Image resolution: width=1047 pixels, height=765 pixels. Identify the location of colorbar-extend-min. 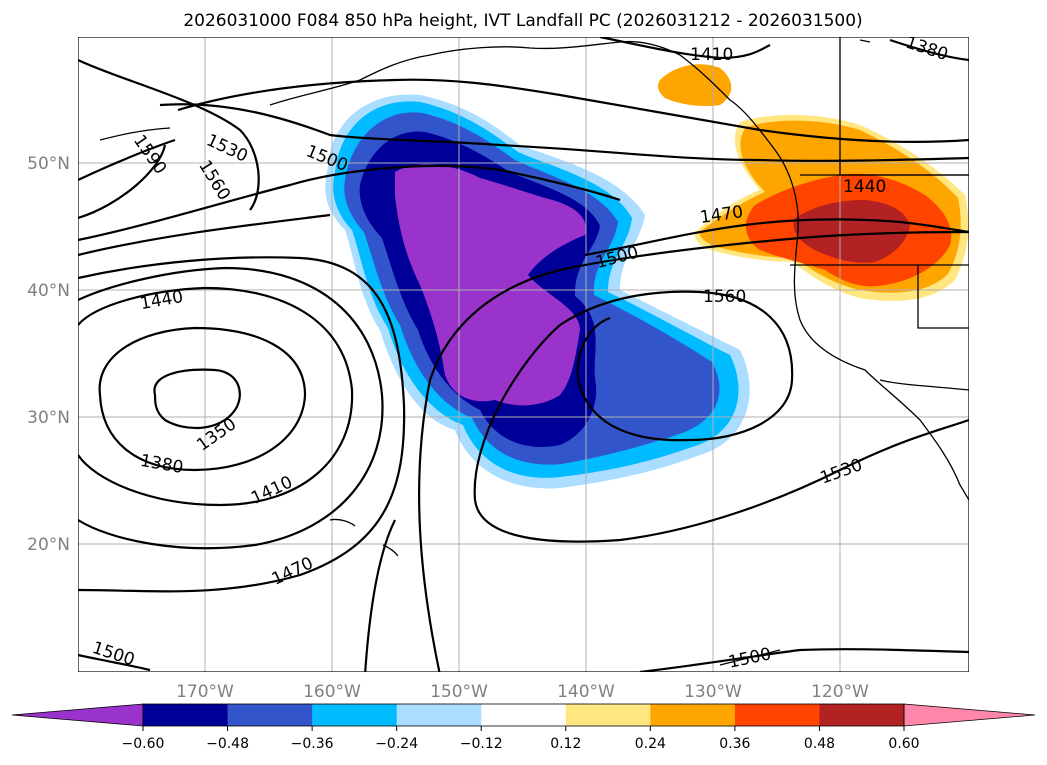
(77, 715).